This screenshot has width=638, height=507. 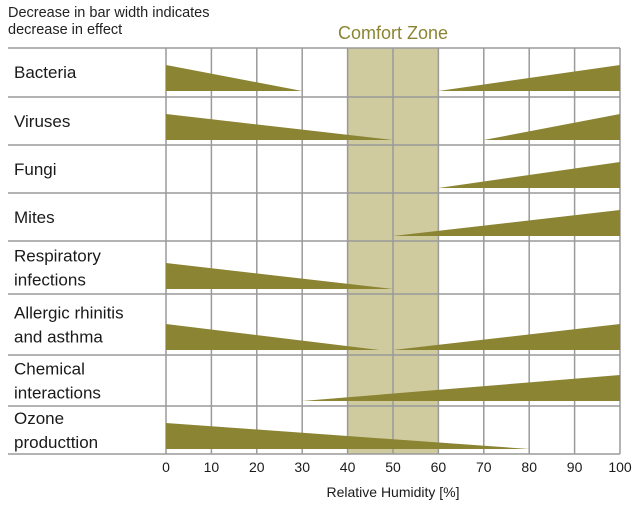 I want to click on x-tick-label: 40, so click(x=348, y=467).